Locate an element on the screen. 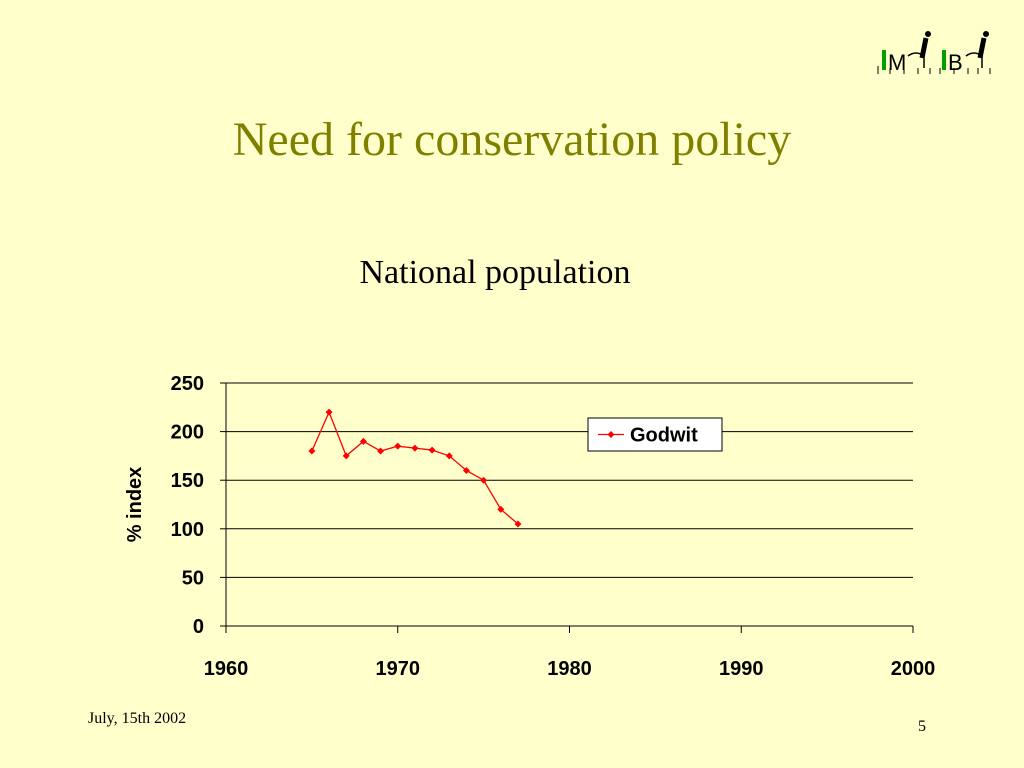  mibi-logo-icon: M B is located at coordinates (934, 53).